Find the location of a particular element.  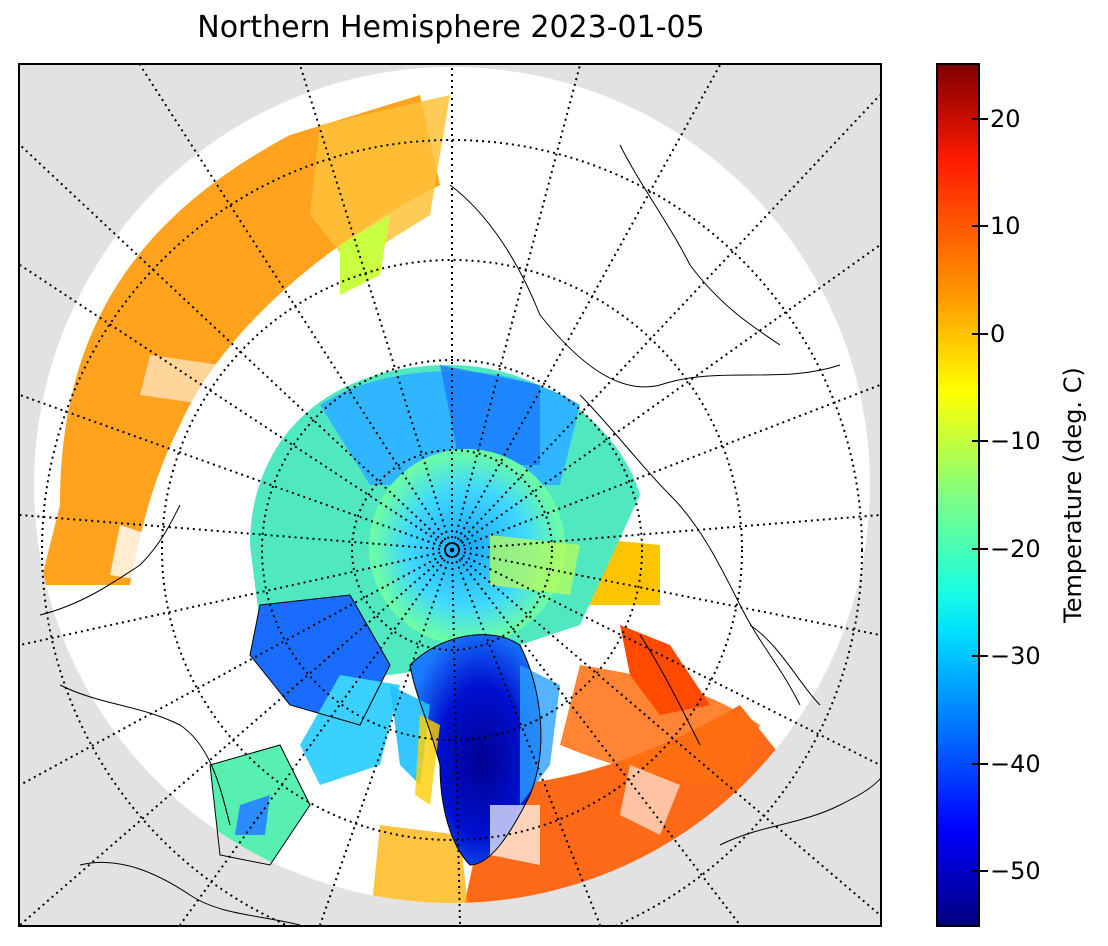

colorbar-tick-label: −30 is located at coordinates (1015, 656).